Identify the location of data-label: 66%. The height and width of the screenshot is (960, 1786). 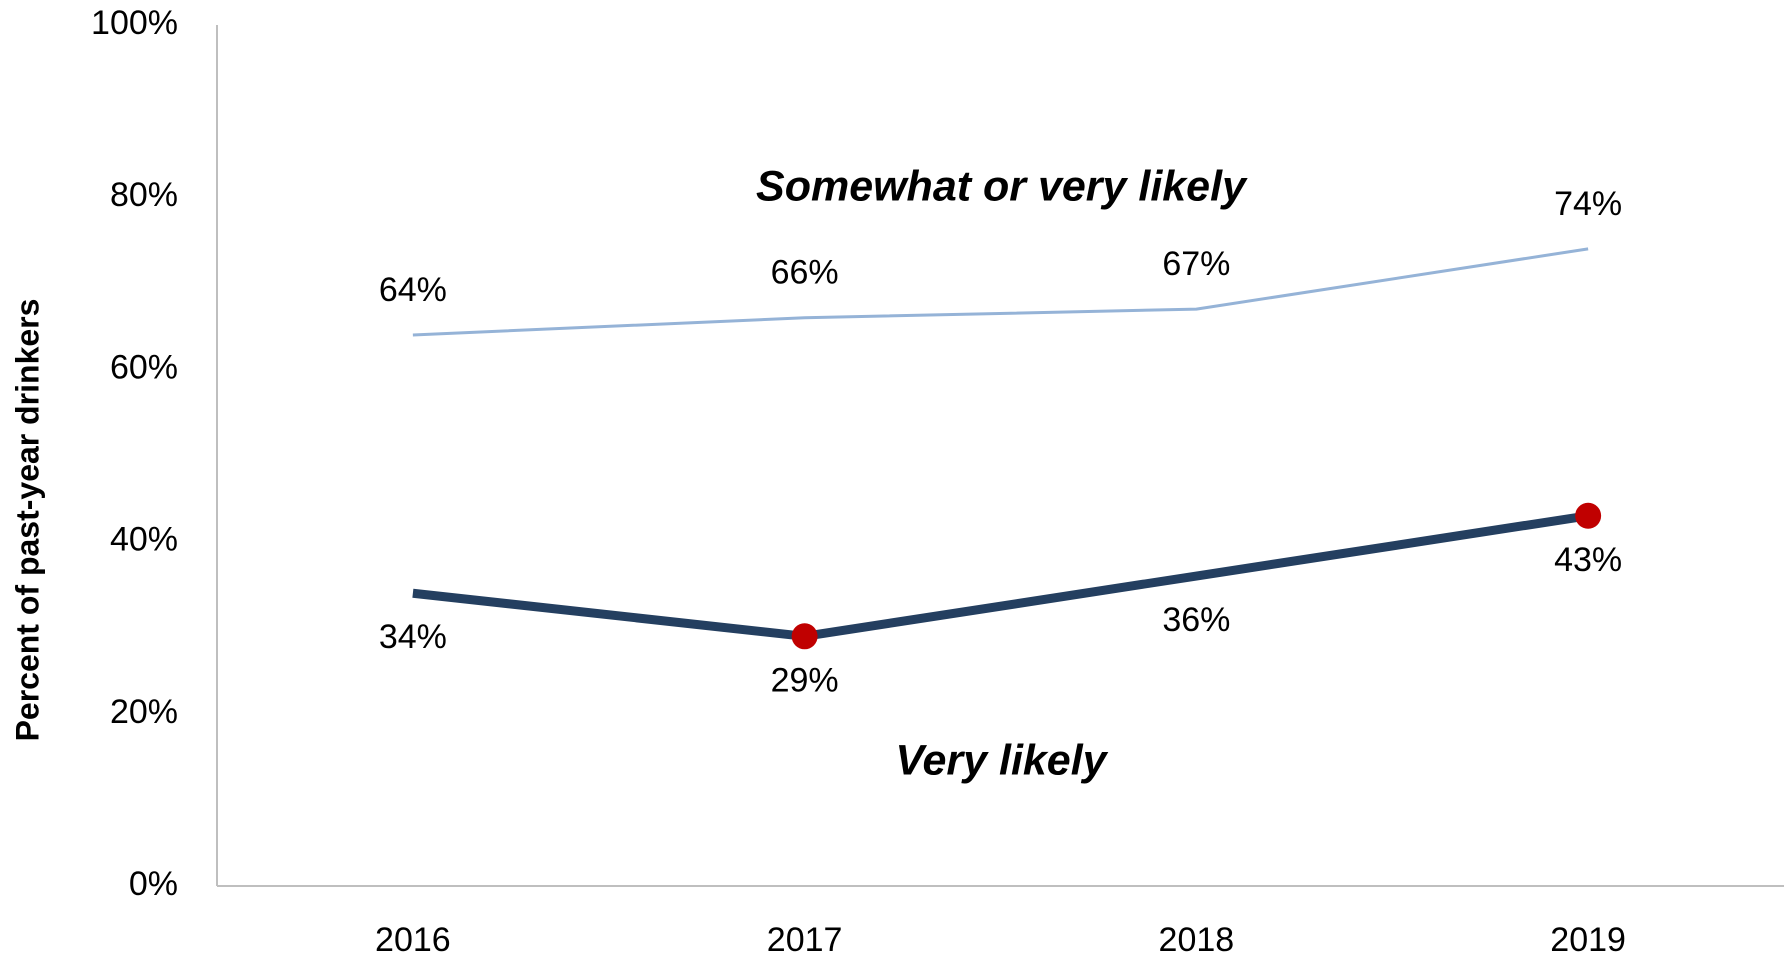
(805, 273).